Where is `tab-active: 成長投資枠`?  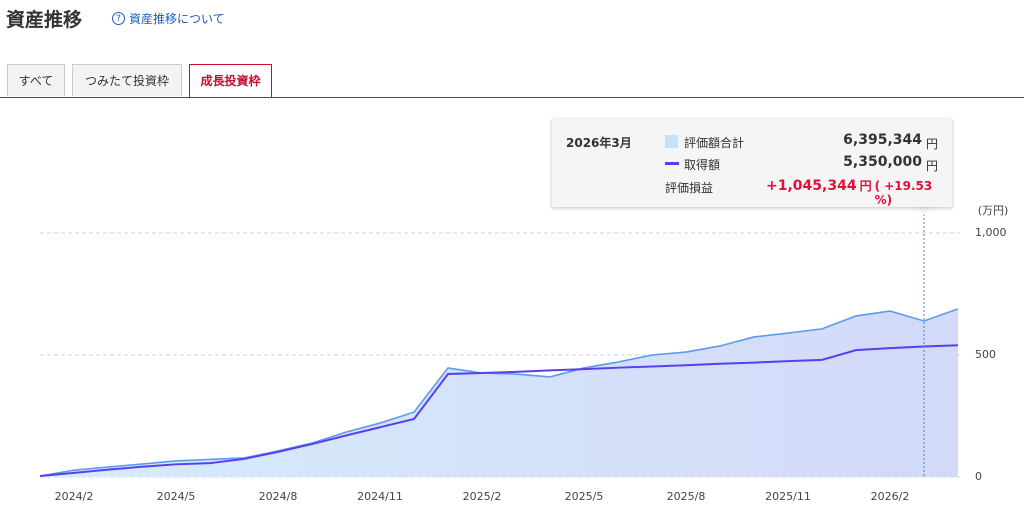 tab-active: 成長投資枠 is located at coordinates (230, 80).